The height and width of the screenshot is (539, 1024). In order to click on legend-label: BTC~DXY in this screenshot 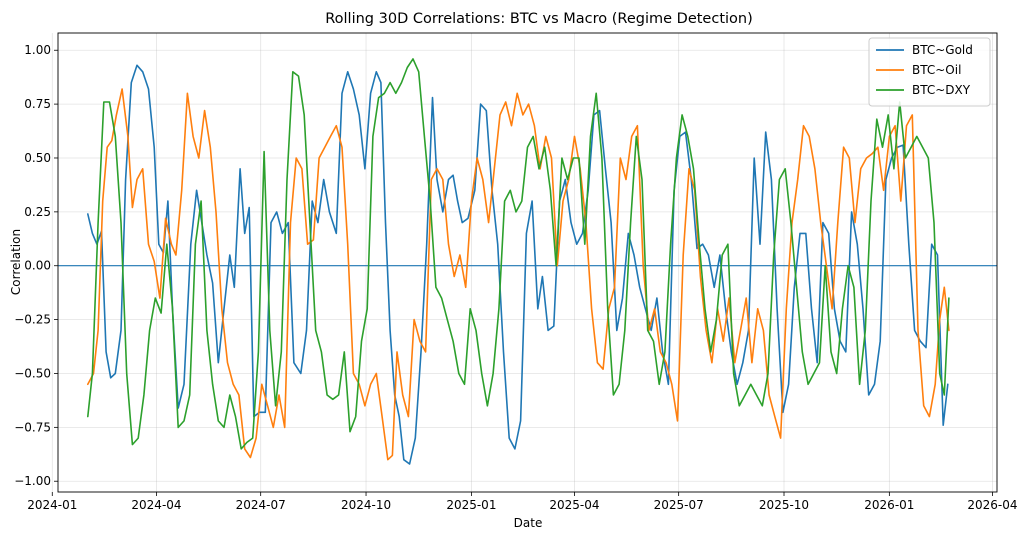, I will do `click(941, 90)`.